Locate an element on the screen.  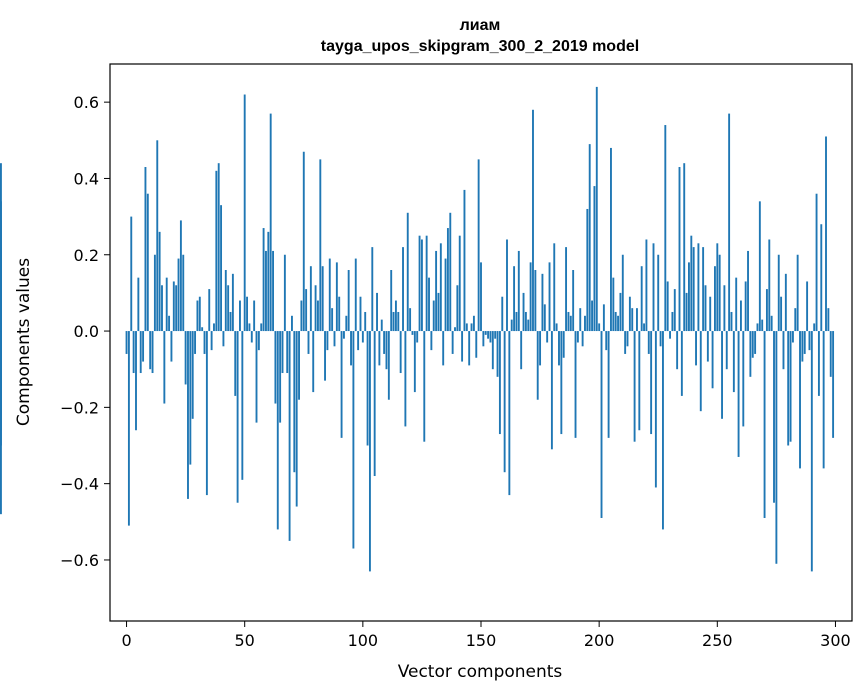
x-tick-label: 300 is located at coordinates (835, 640).